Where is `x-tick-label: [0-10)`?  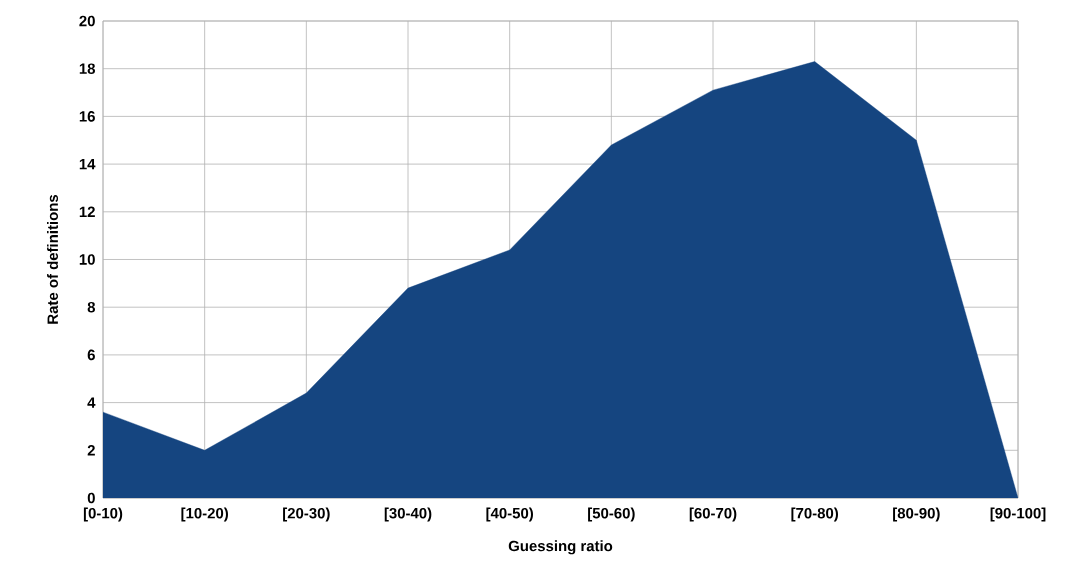 x-tick-label: [0-10) is located at coordinates (103, 514).